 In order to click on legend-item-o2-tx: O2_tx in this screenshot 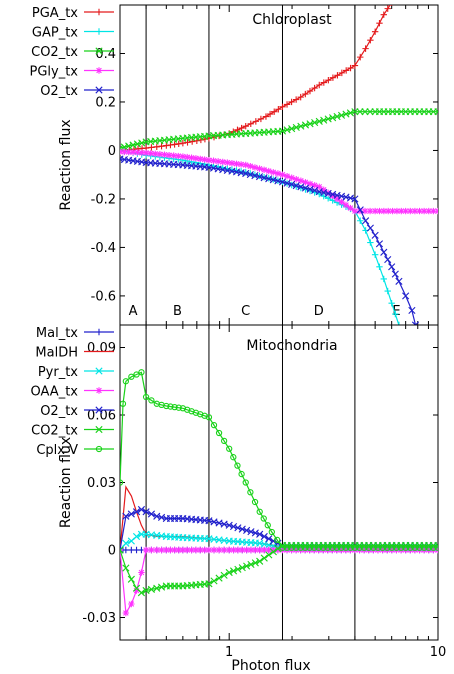, I will do `click(77, 91)`.